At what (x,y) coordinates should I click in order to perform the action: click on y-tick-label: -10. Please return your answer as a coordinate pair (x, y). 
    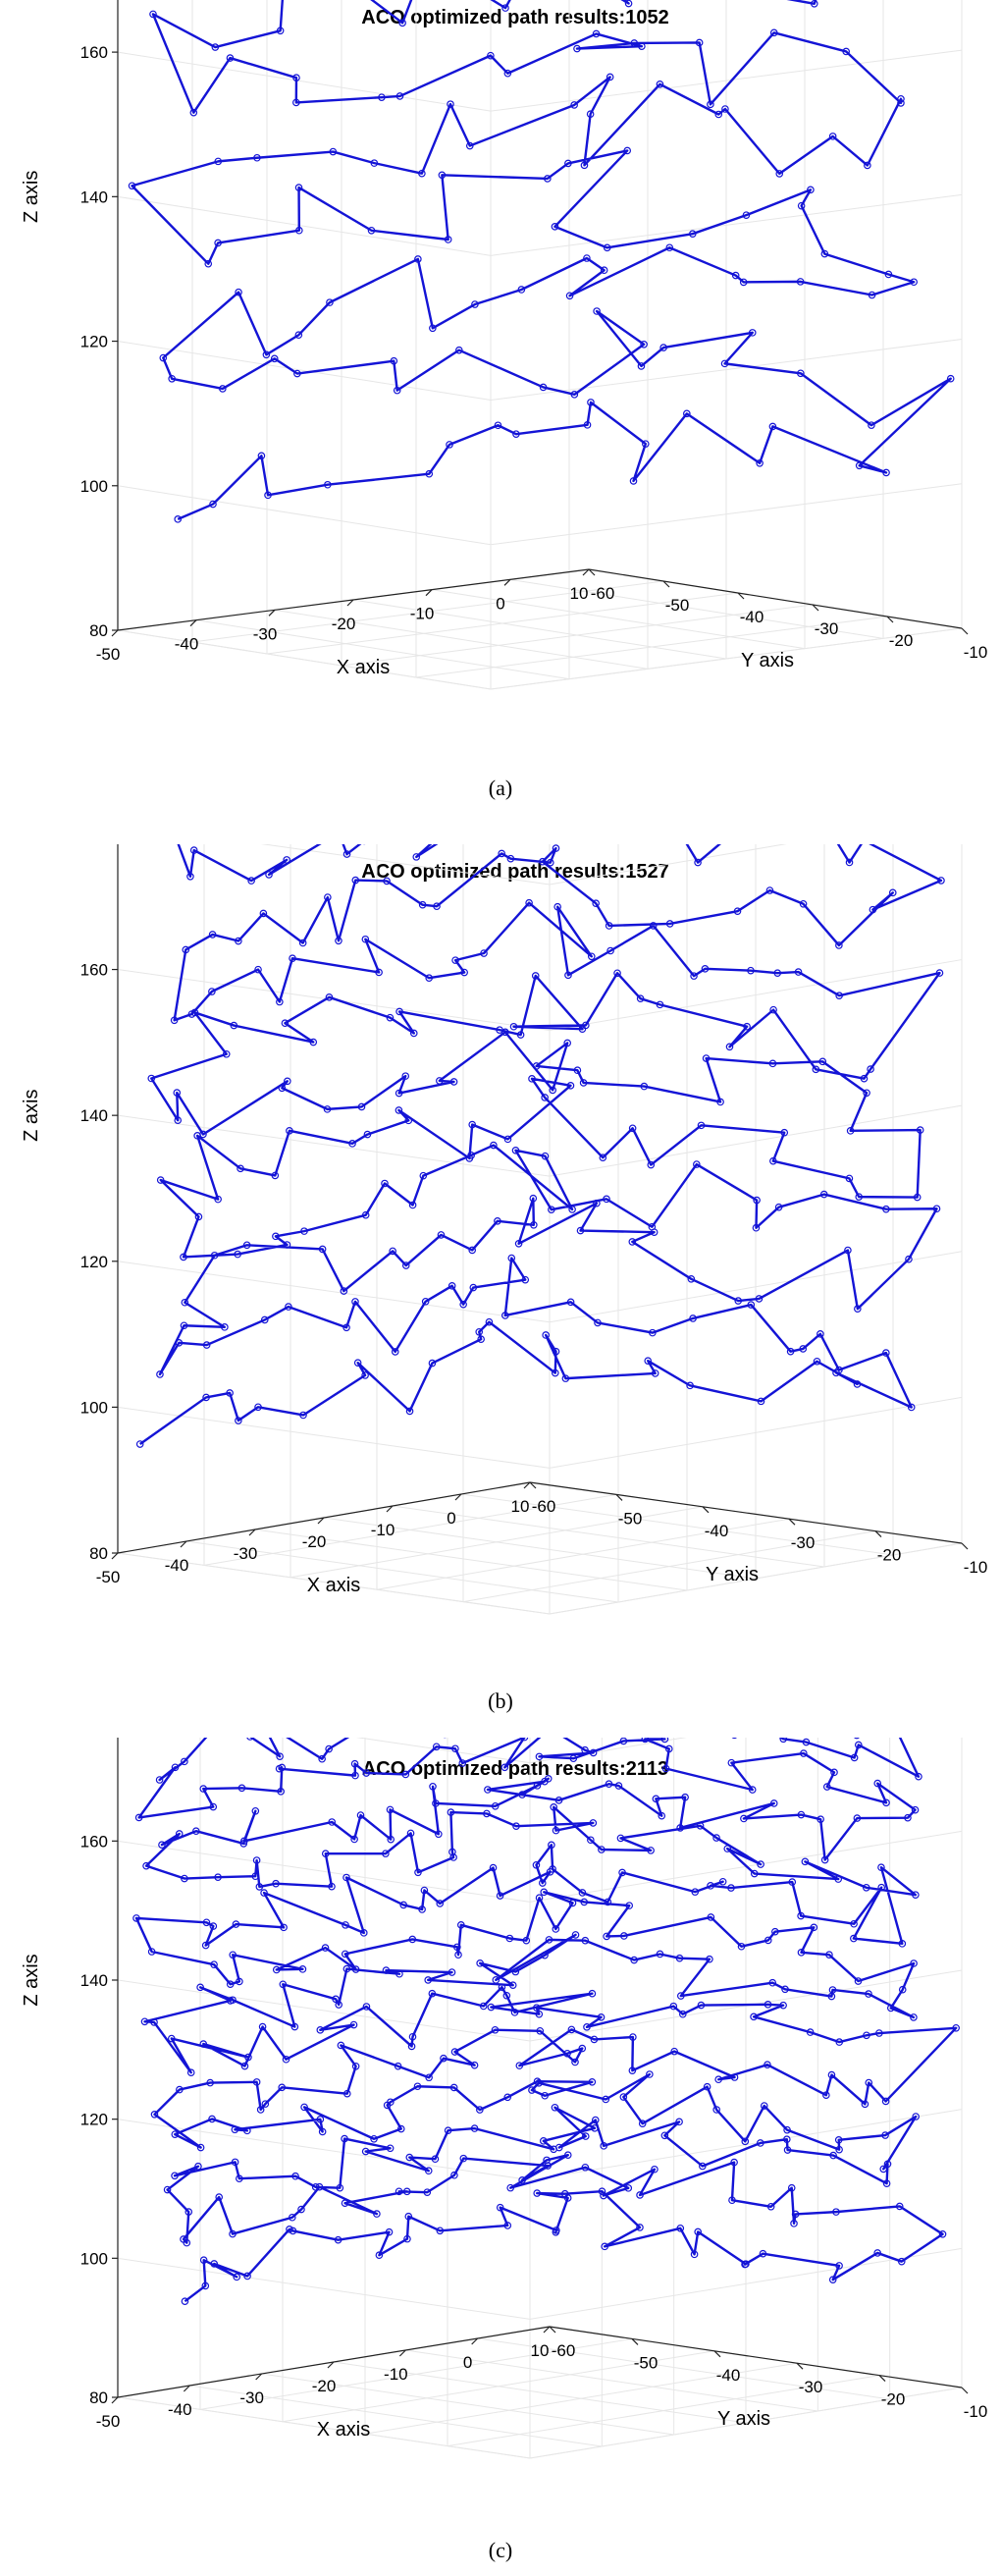
    Looking at the image, I should click on (976, 2411).